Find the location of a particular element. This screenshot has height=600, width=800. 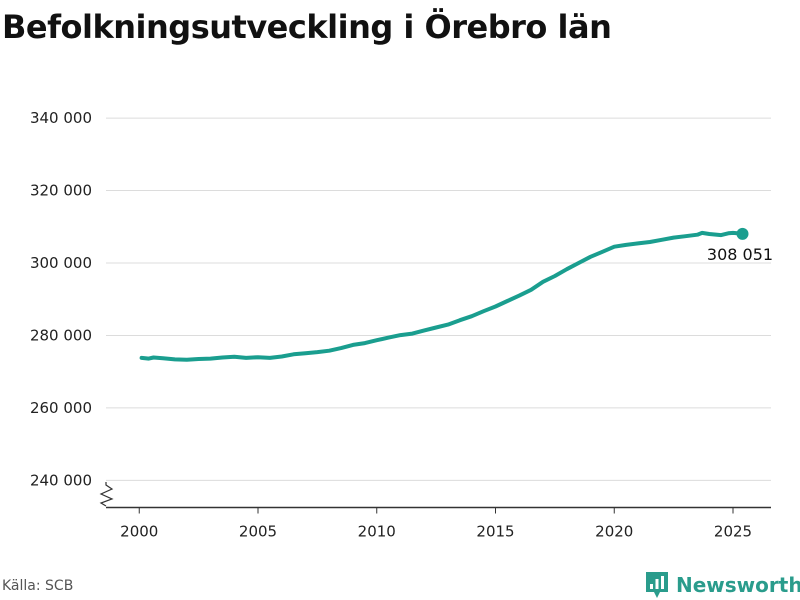

end-point-marker is located at coordinates (742, 233).